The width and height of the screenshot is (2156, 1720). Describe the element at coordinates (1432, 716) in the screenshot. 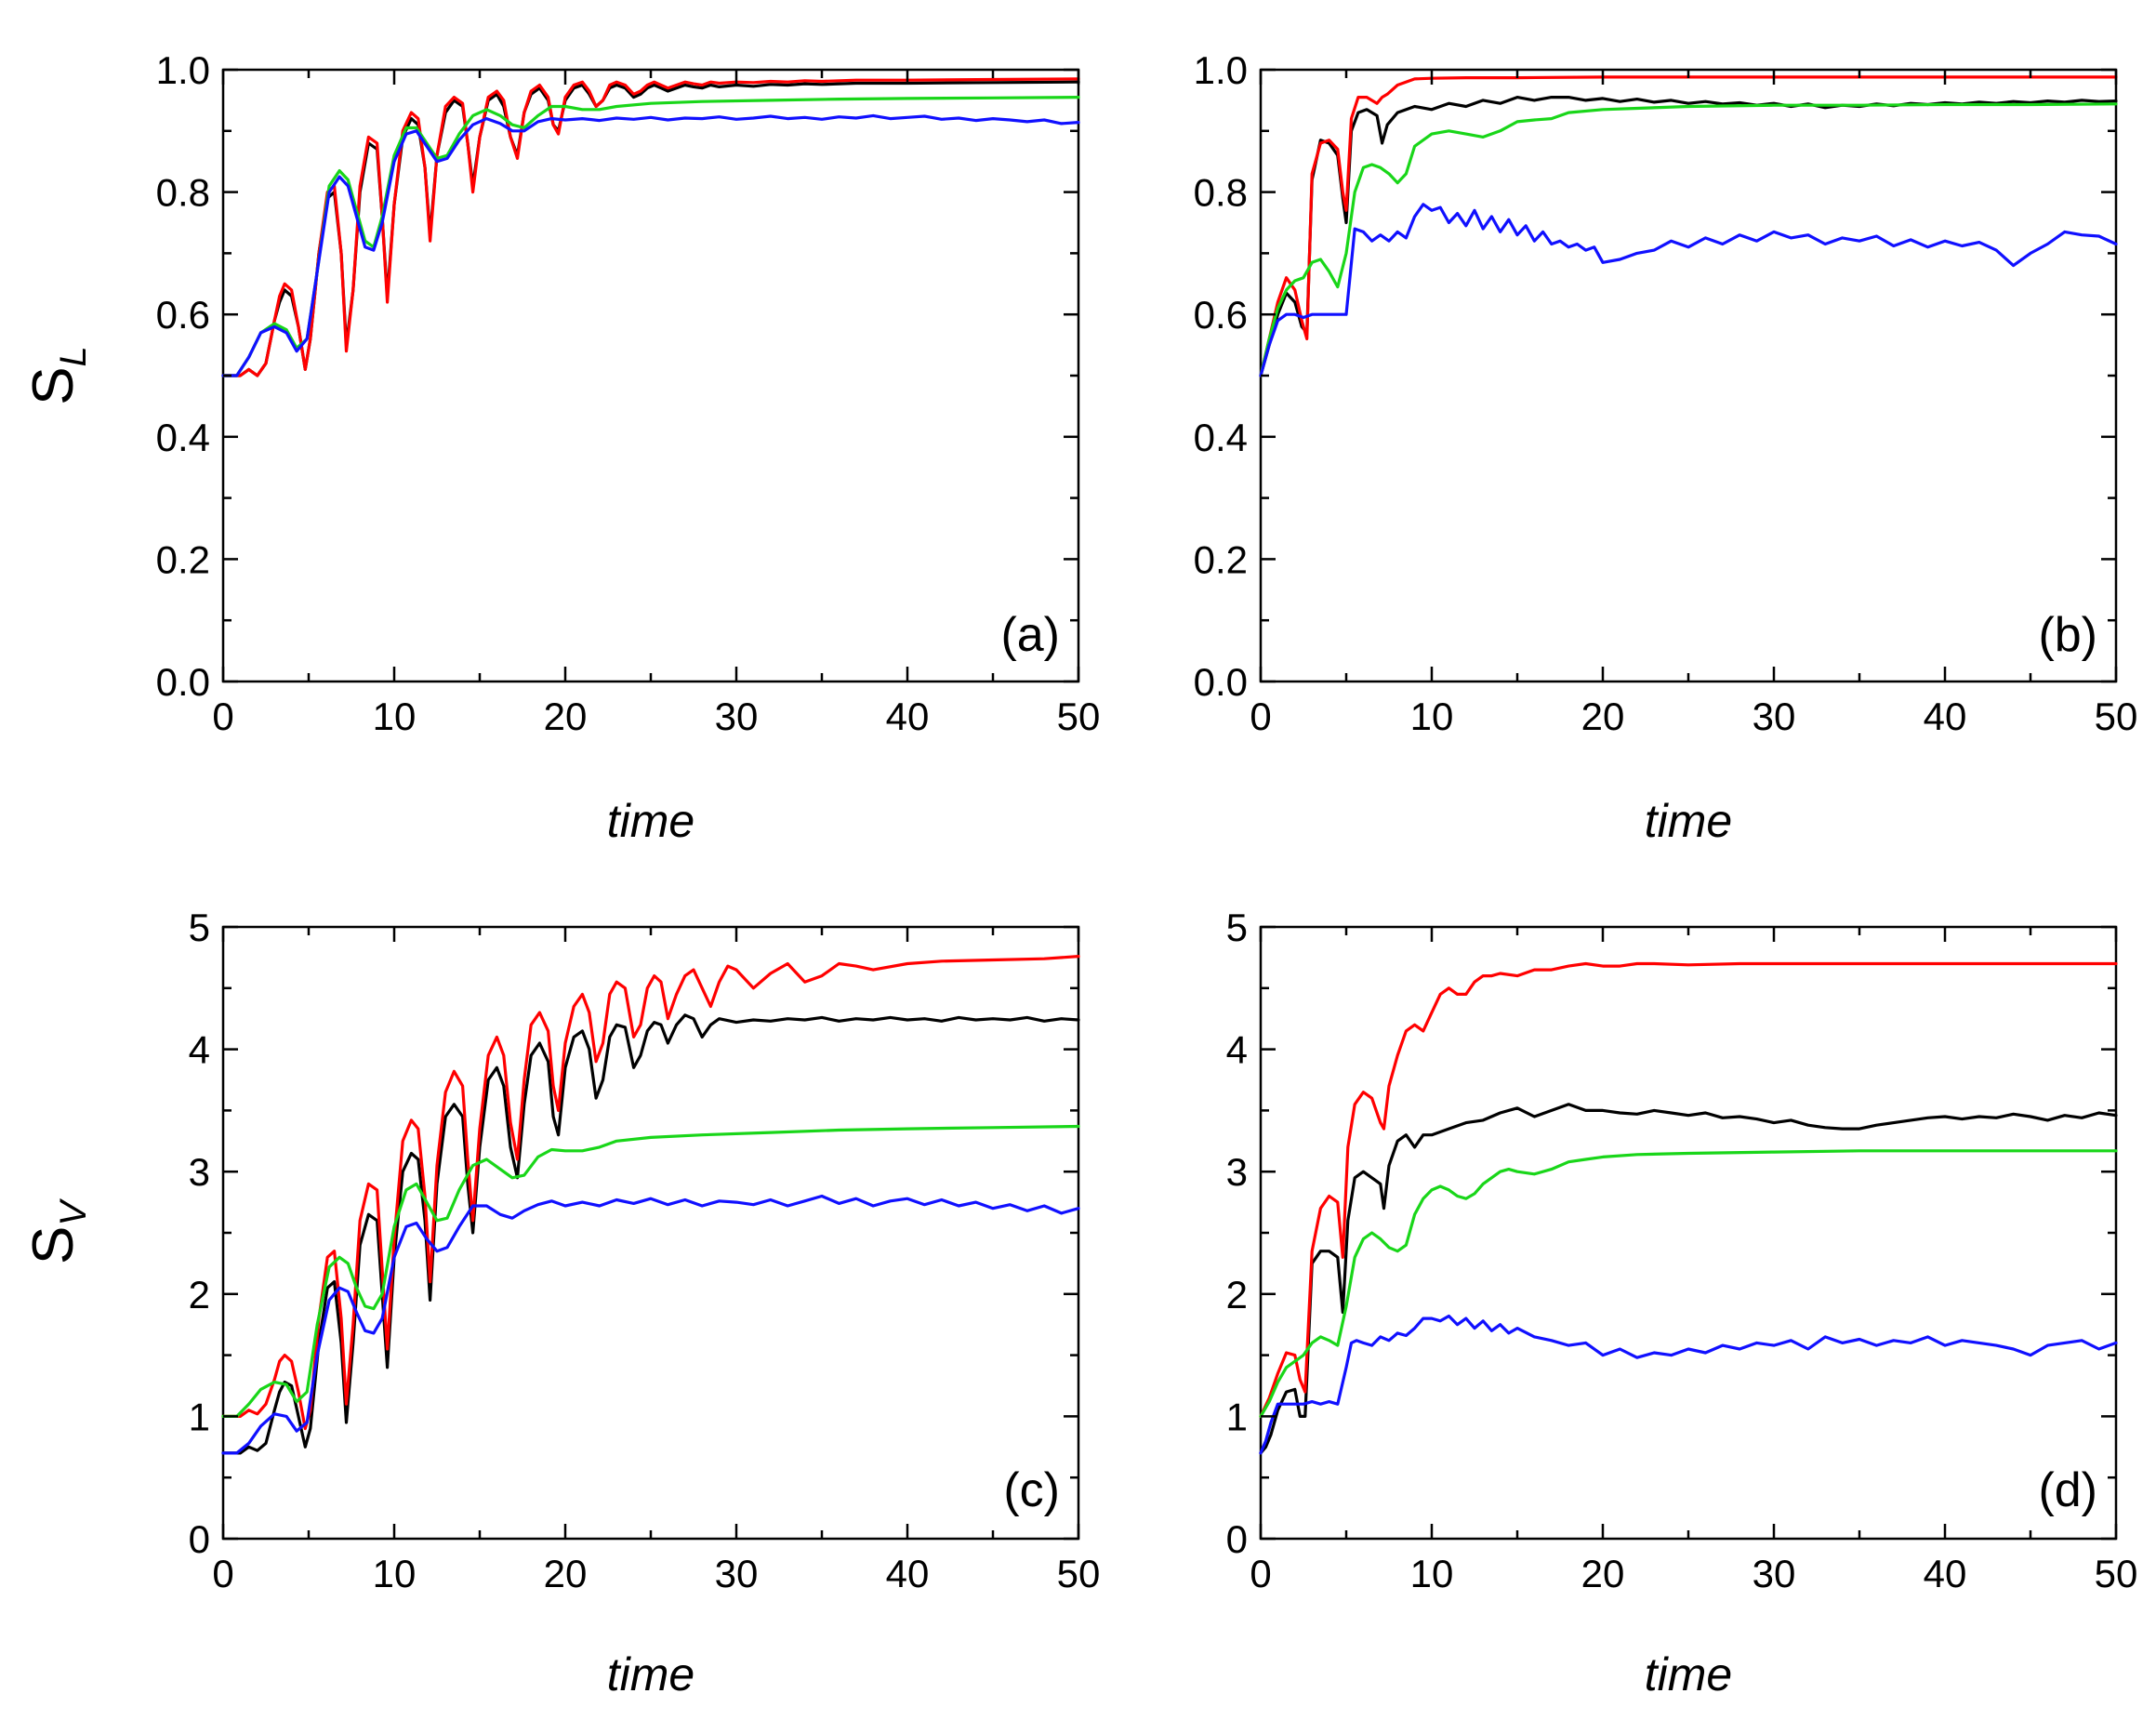

I see `panel-b-xtick-label: 10` at that location.